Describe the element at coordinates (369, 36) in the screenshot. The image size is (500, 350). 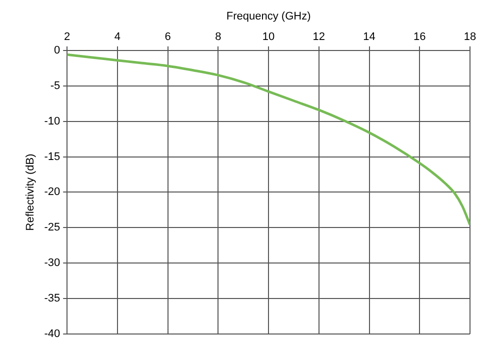
I see `x-tick-label: 14` at that location.